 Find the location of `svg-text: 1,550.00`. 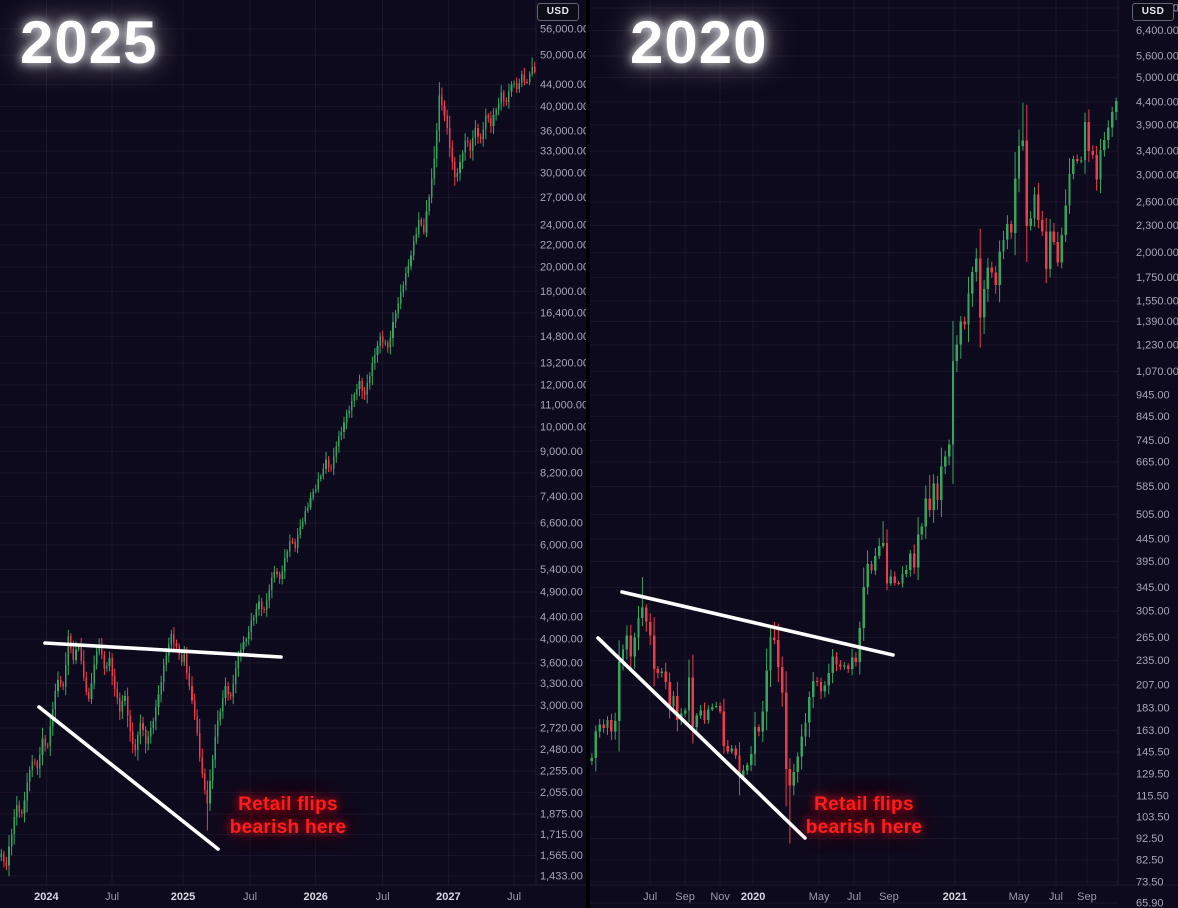

svg-text: 1,550.00 is located at coordinates (1157, 301).